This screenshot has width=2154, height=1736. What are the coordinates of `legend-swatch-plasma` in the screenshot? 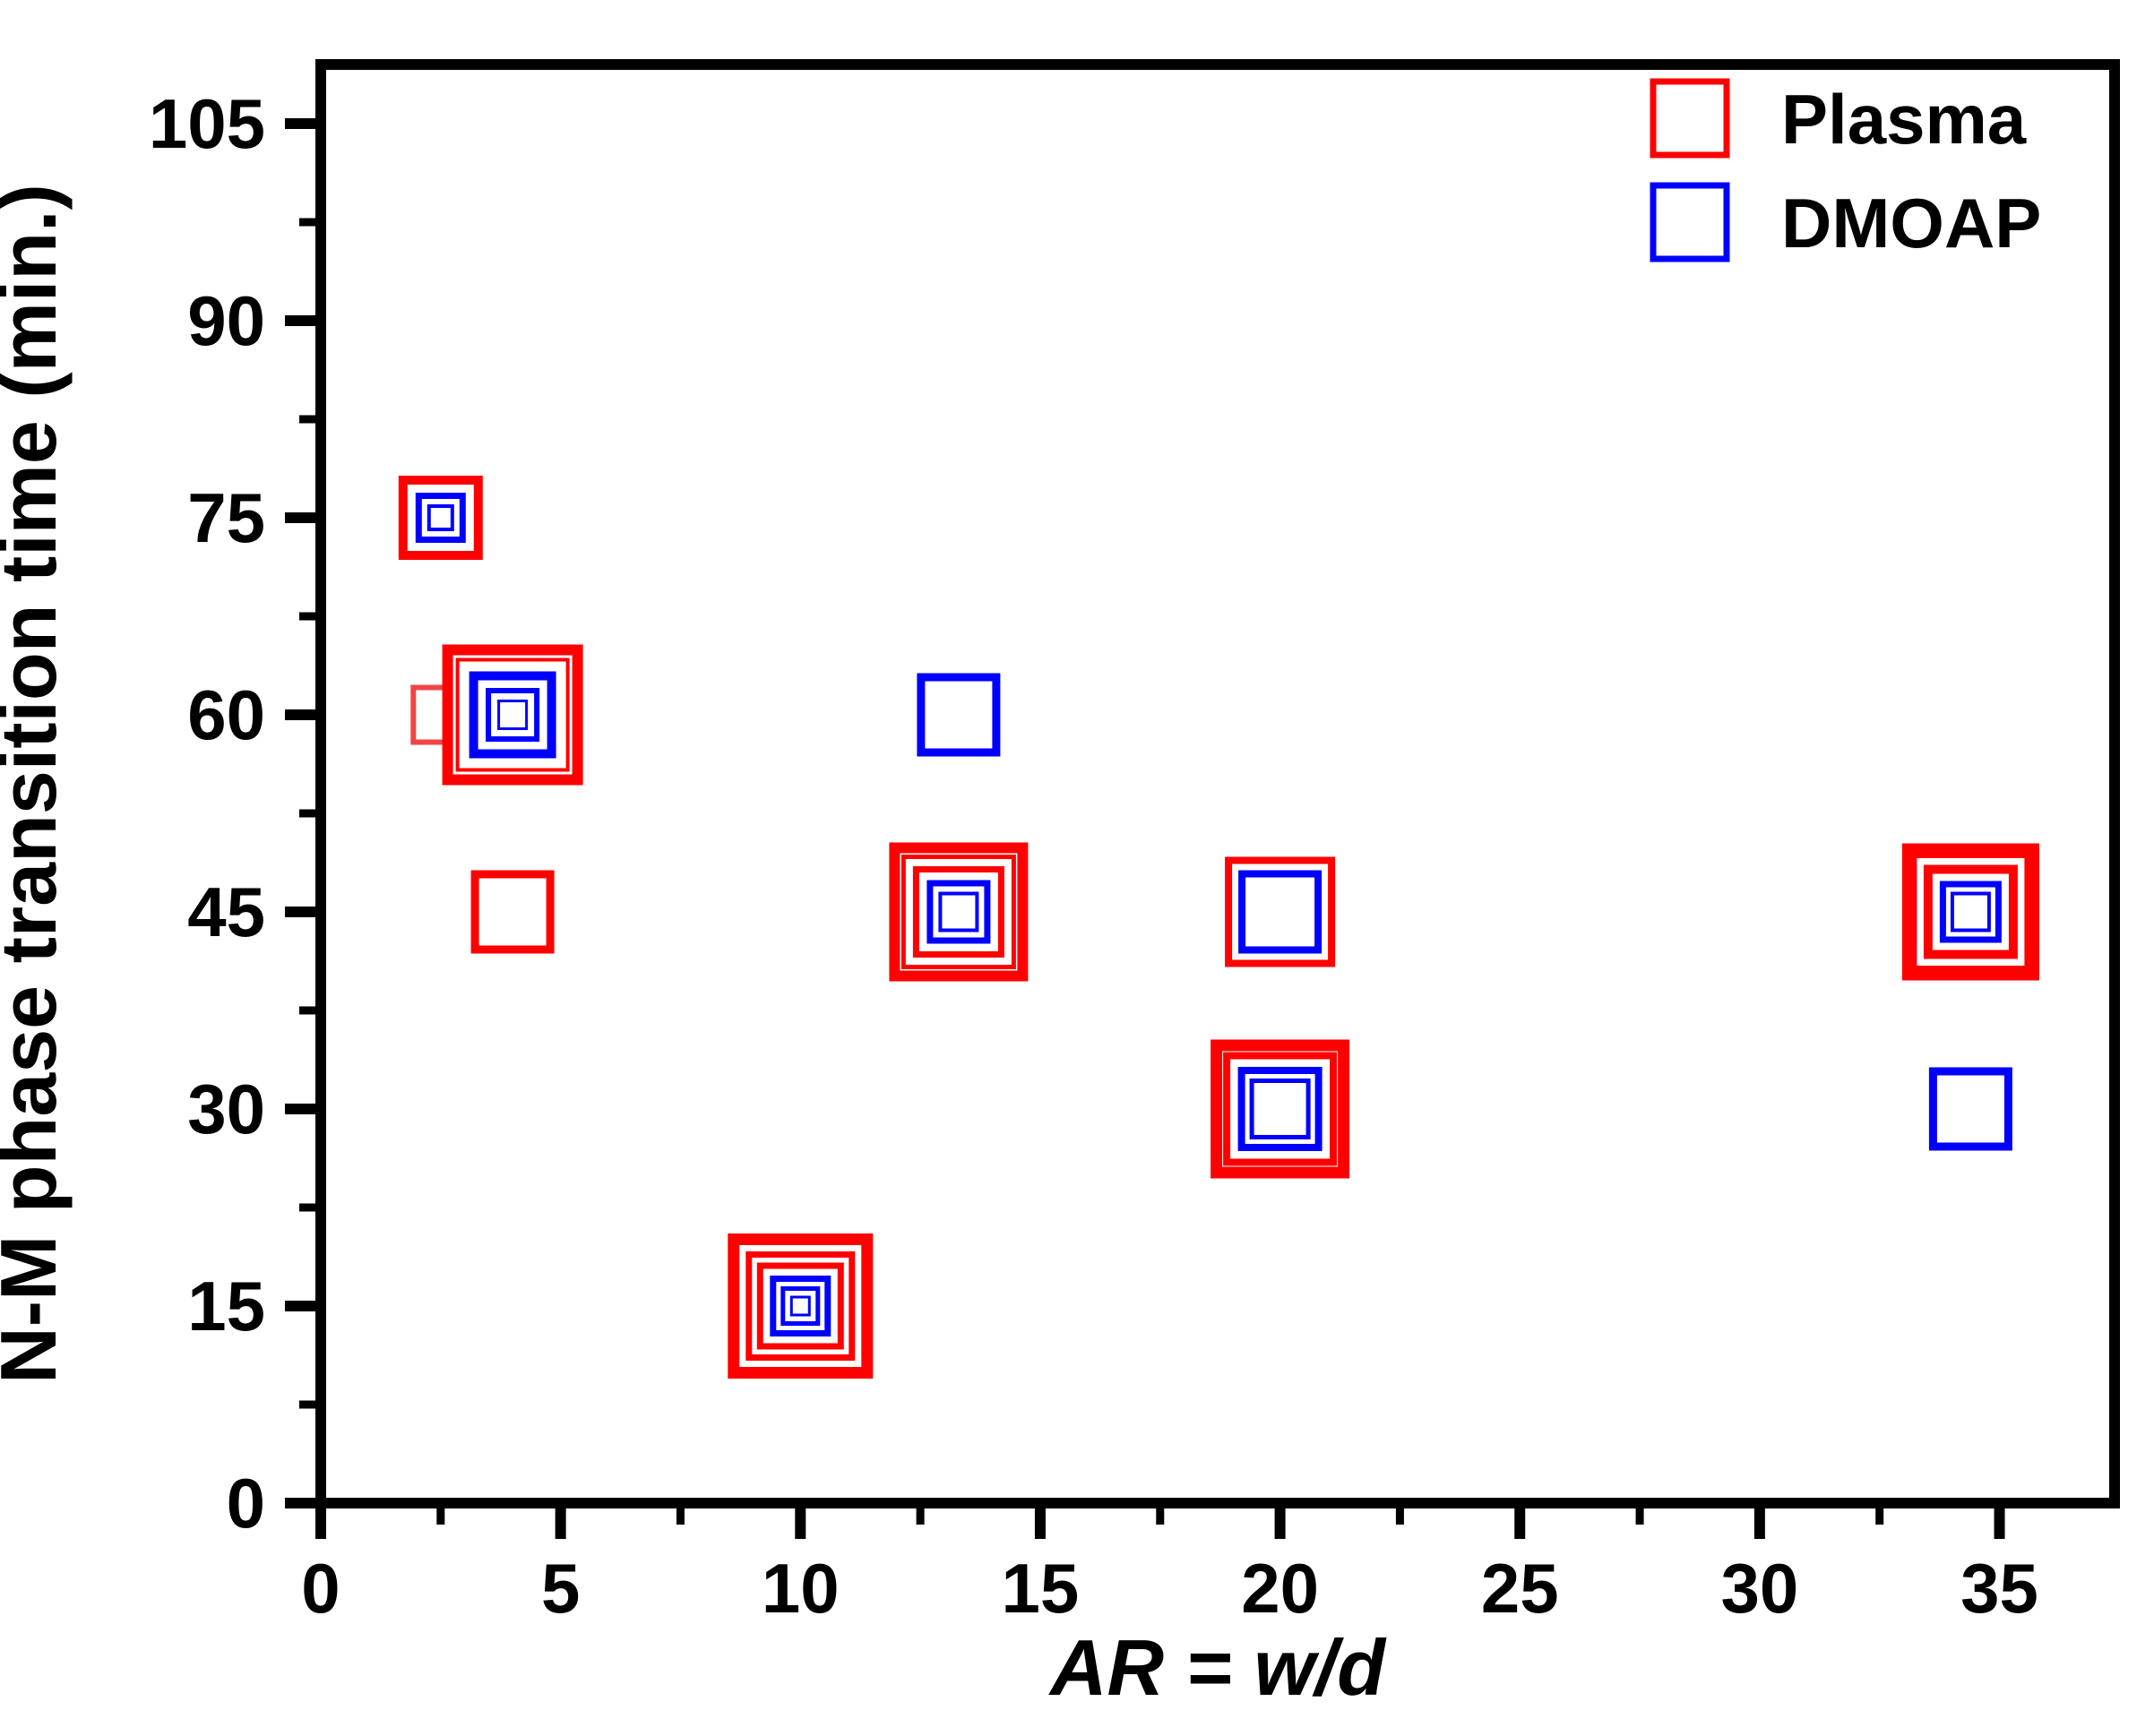 It's located at (1690, 119).